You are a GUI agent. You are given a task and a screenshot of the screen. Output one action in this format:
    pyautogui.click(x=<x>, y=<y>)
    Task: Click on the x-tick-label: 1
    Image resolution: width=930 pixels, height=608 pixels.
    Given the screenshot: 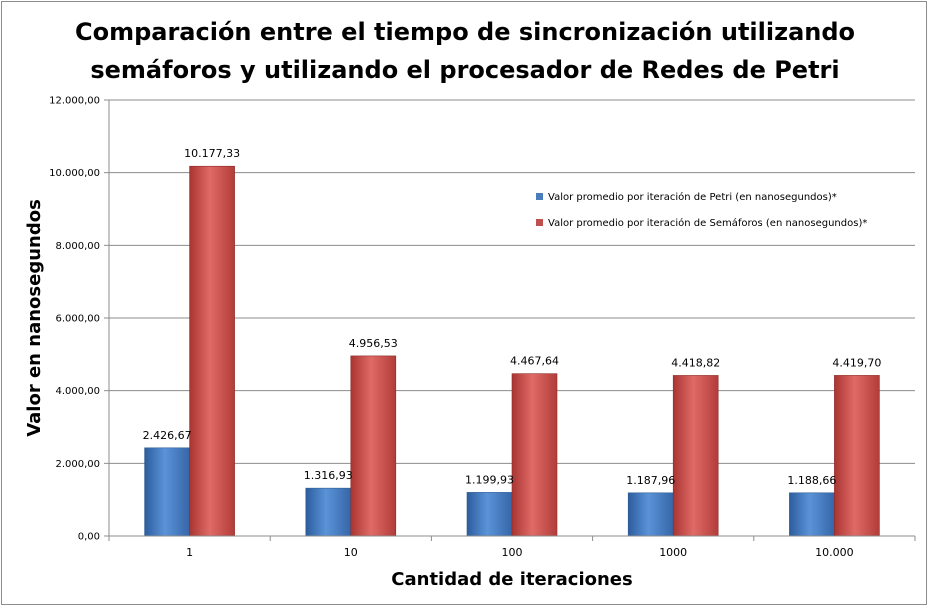 What is the action you would take?
    pyautogui.click(x=189, y=552)
    